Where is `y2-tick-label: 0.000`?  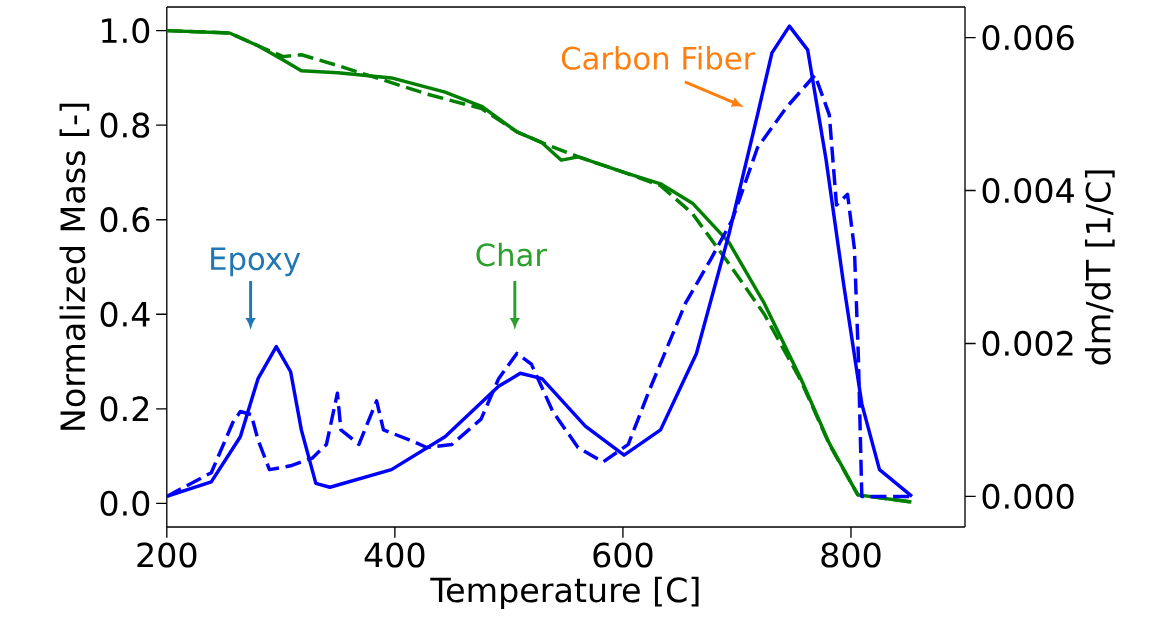 y2-tick-label: 0.000 is located at coordinates (1028, 496).